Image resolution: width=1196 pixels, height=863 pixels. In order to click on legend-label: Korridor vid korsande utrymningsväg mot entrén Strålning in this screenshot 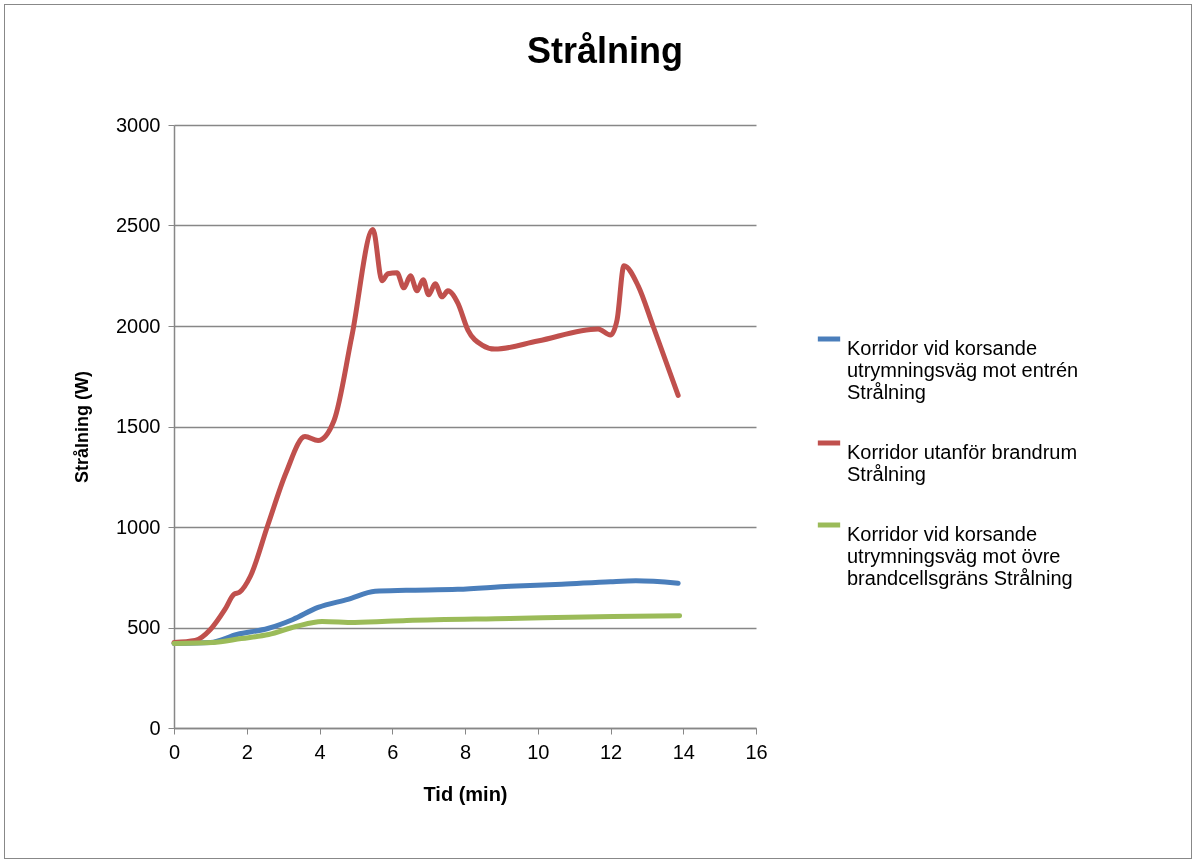, I will do `click(963, 370)`.